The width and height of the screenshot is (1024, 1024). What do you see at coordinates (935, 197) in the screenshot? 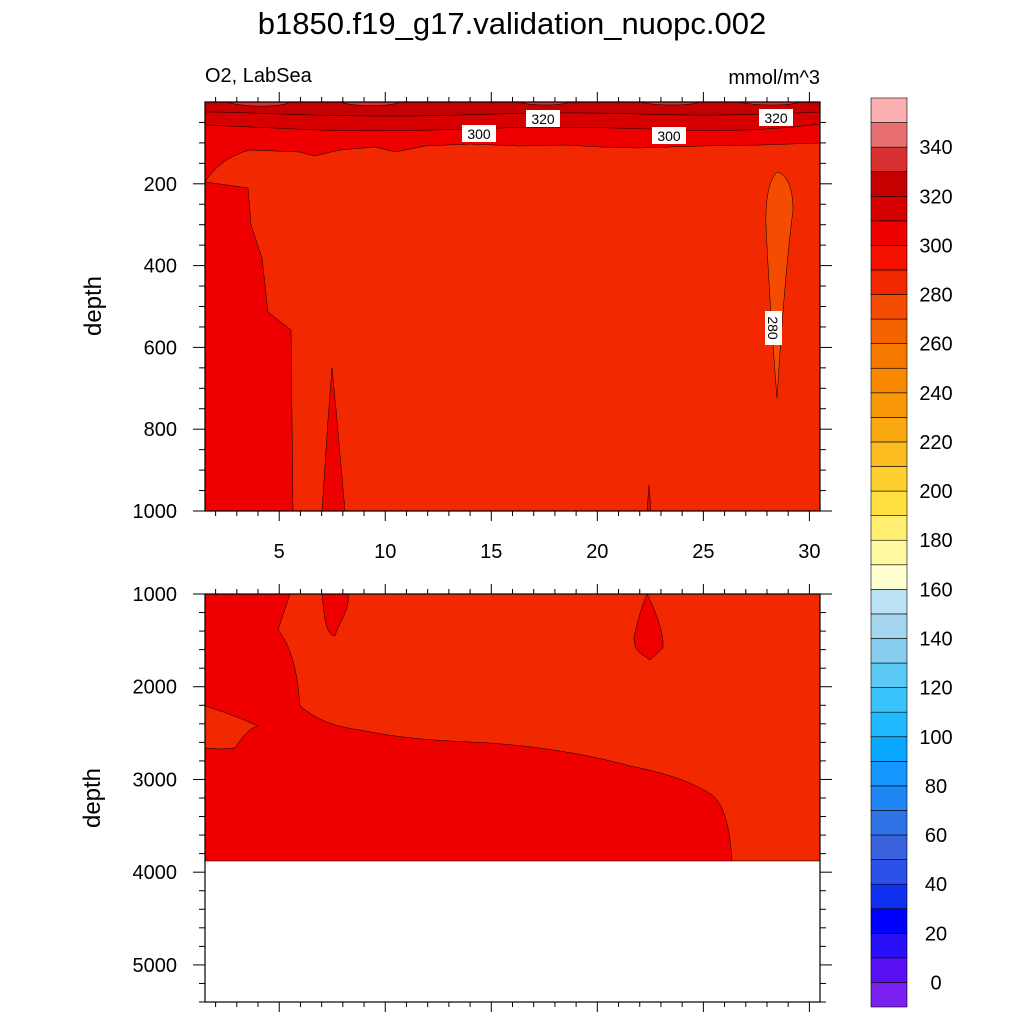
I see `colorbar-tick-label: 320` at bounding box center [935, 197].